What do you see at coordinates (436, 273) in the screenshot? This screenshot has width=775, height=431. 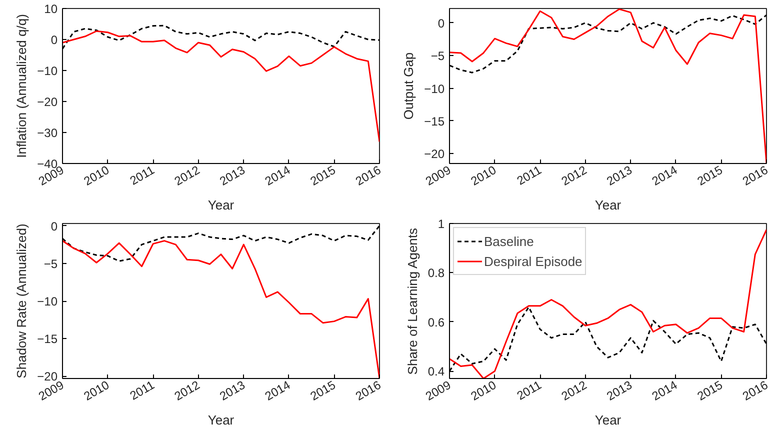 I see `y-tick-label: 0.8` at bounding box center [436, 273].